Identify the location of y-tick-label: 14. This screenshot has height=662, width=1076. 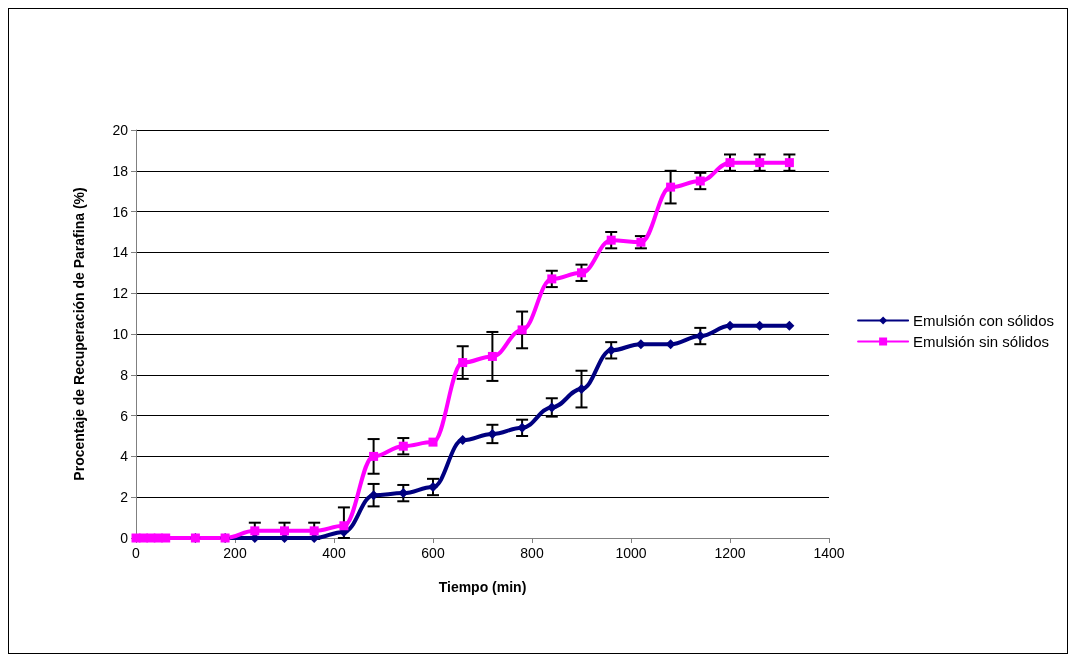
(120, 252).